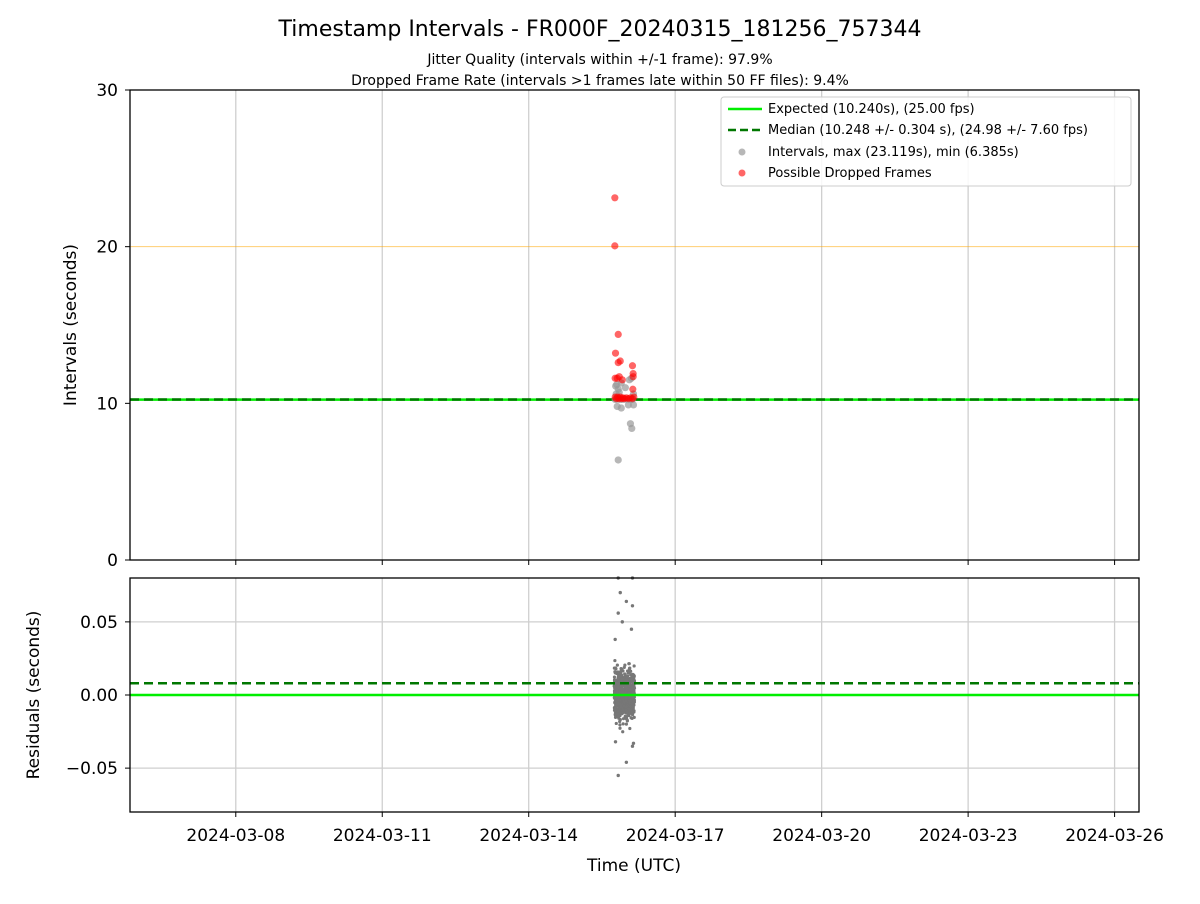 Image resolution: width=1200 pixels, height=904 pixels. Describe the element at coordinates (107, 248) in the screenshot. I see `intervals-y-tick-label: 20` at that location.